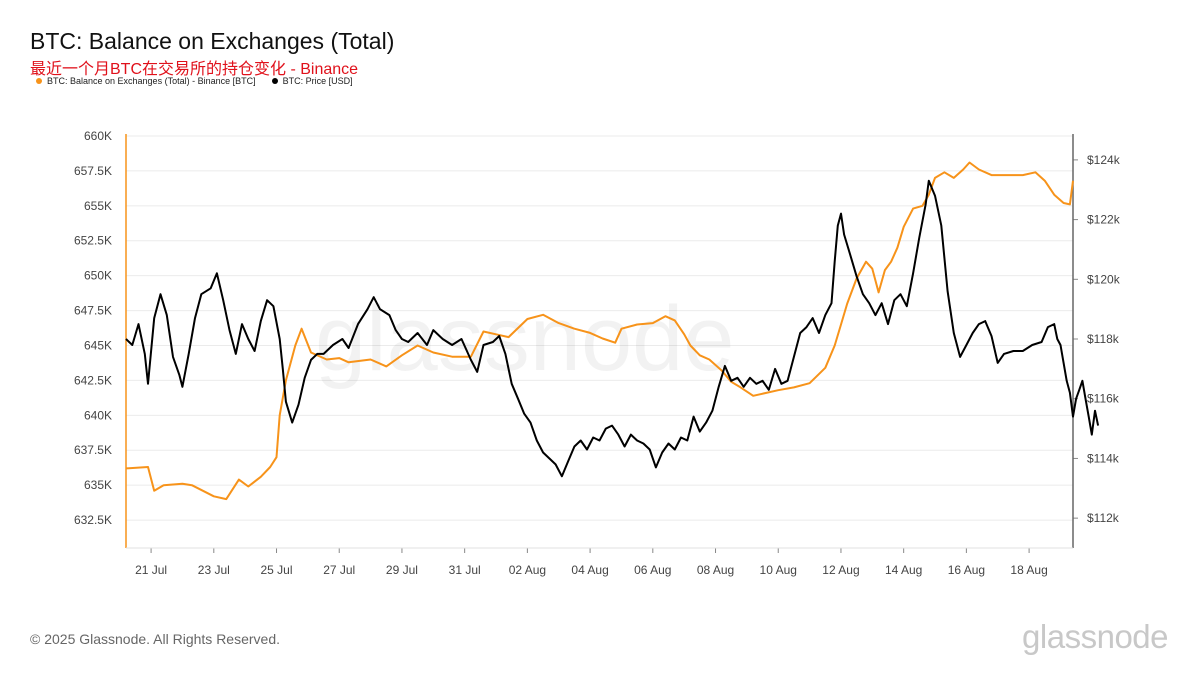 This screenshot has height=675, width=1200. I want to click on y-left-tick-642.5K: 642.5K, so click(93, 380).